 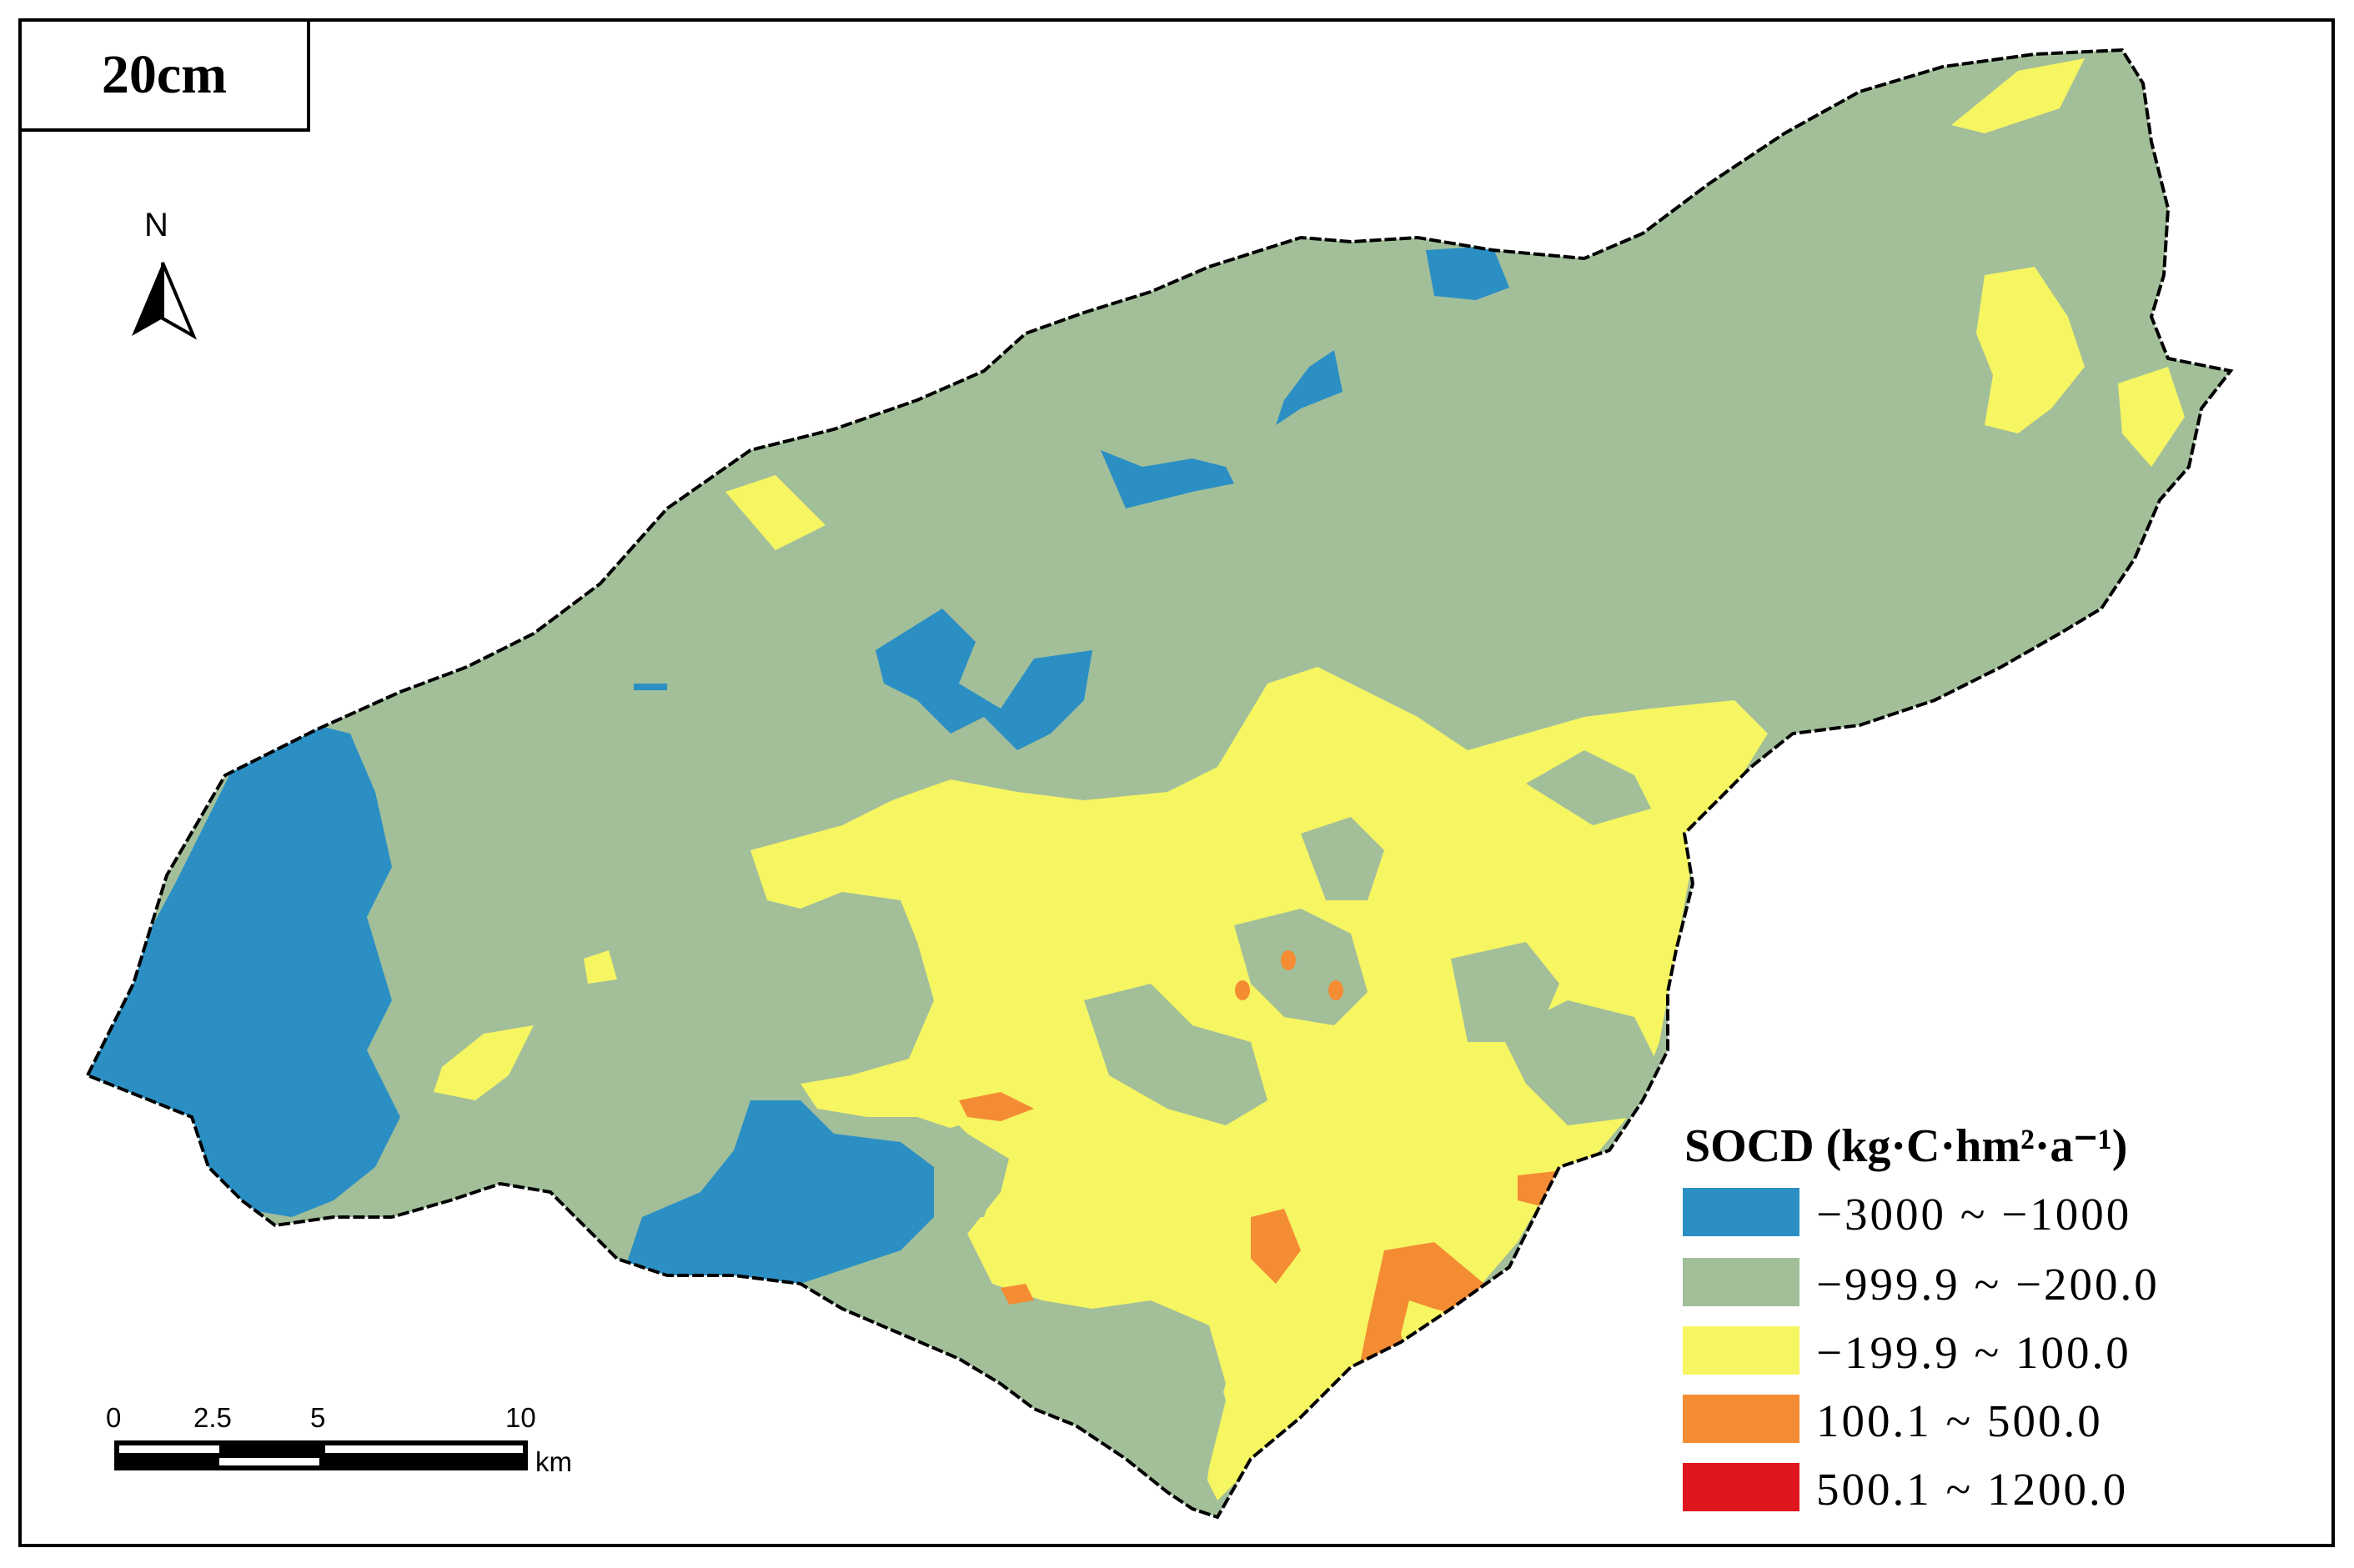 What do you see at coordinates (650, 687) in the screenshot?
I see `zone-blue-dash` at bounding box center [650, 687].